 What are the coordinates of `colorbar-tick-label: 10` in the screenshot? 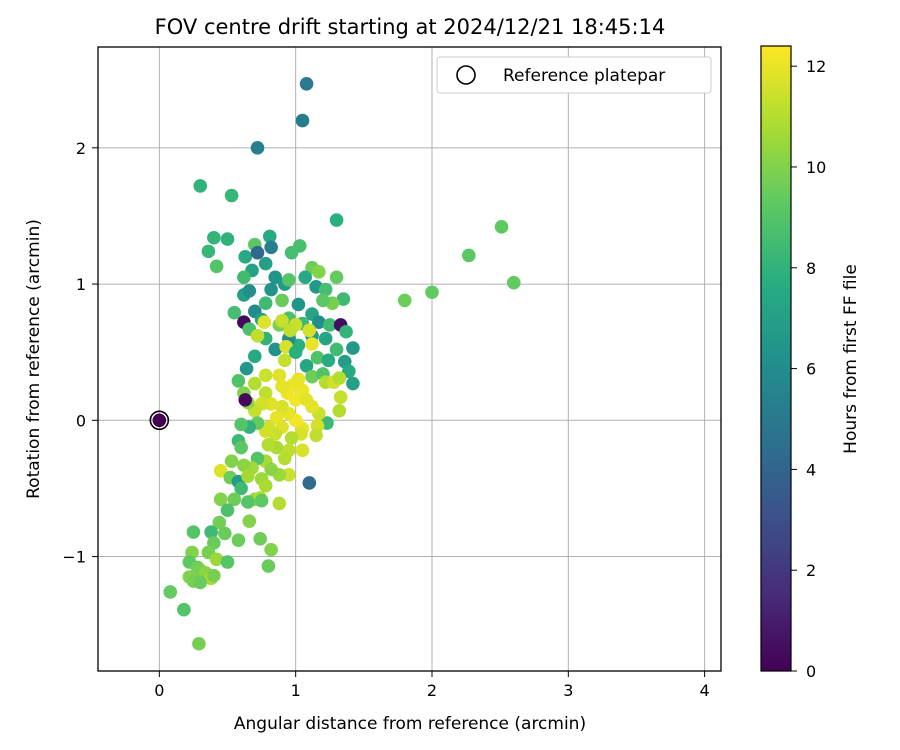 It's located at (816, 167).